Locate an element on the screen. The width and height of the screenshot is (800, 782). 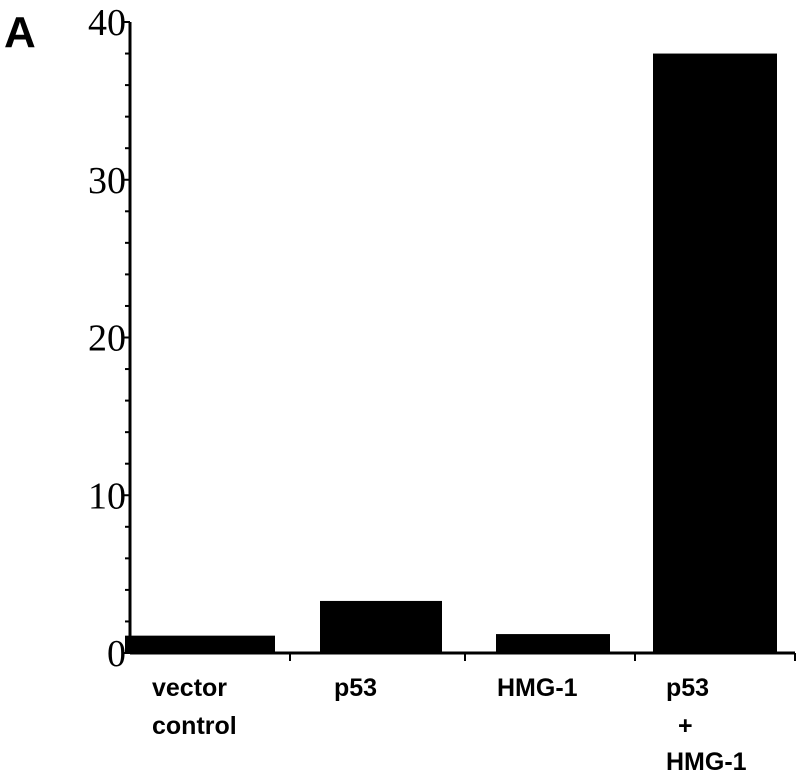
x-label-3-line-2: HMG-1 is located at coordinates (706, 762).